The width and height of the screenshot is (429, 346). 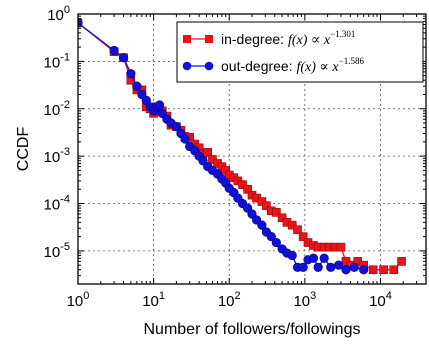 I want to click on y-tick-label: 10⁻⁴, so click(x=57, y=204).